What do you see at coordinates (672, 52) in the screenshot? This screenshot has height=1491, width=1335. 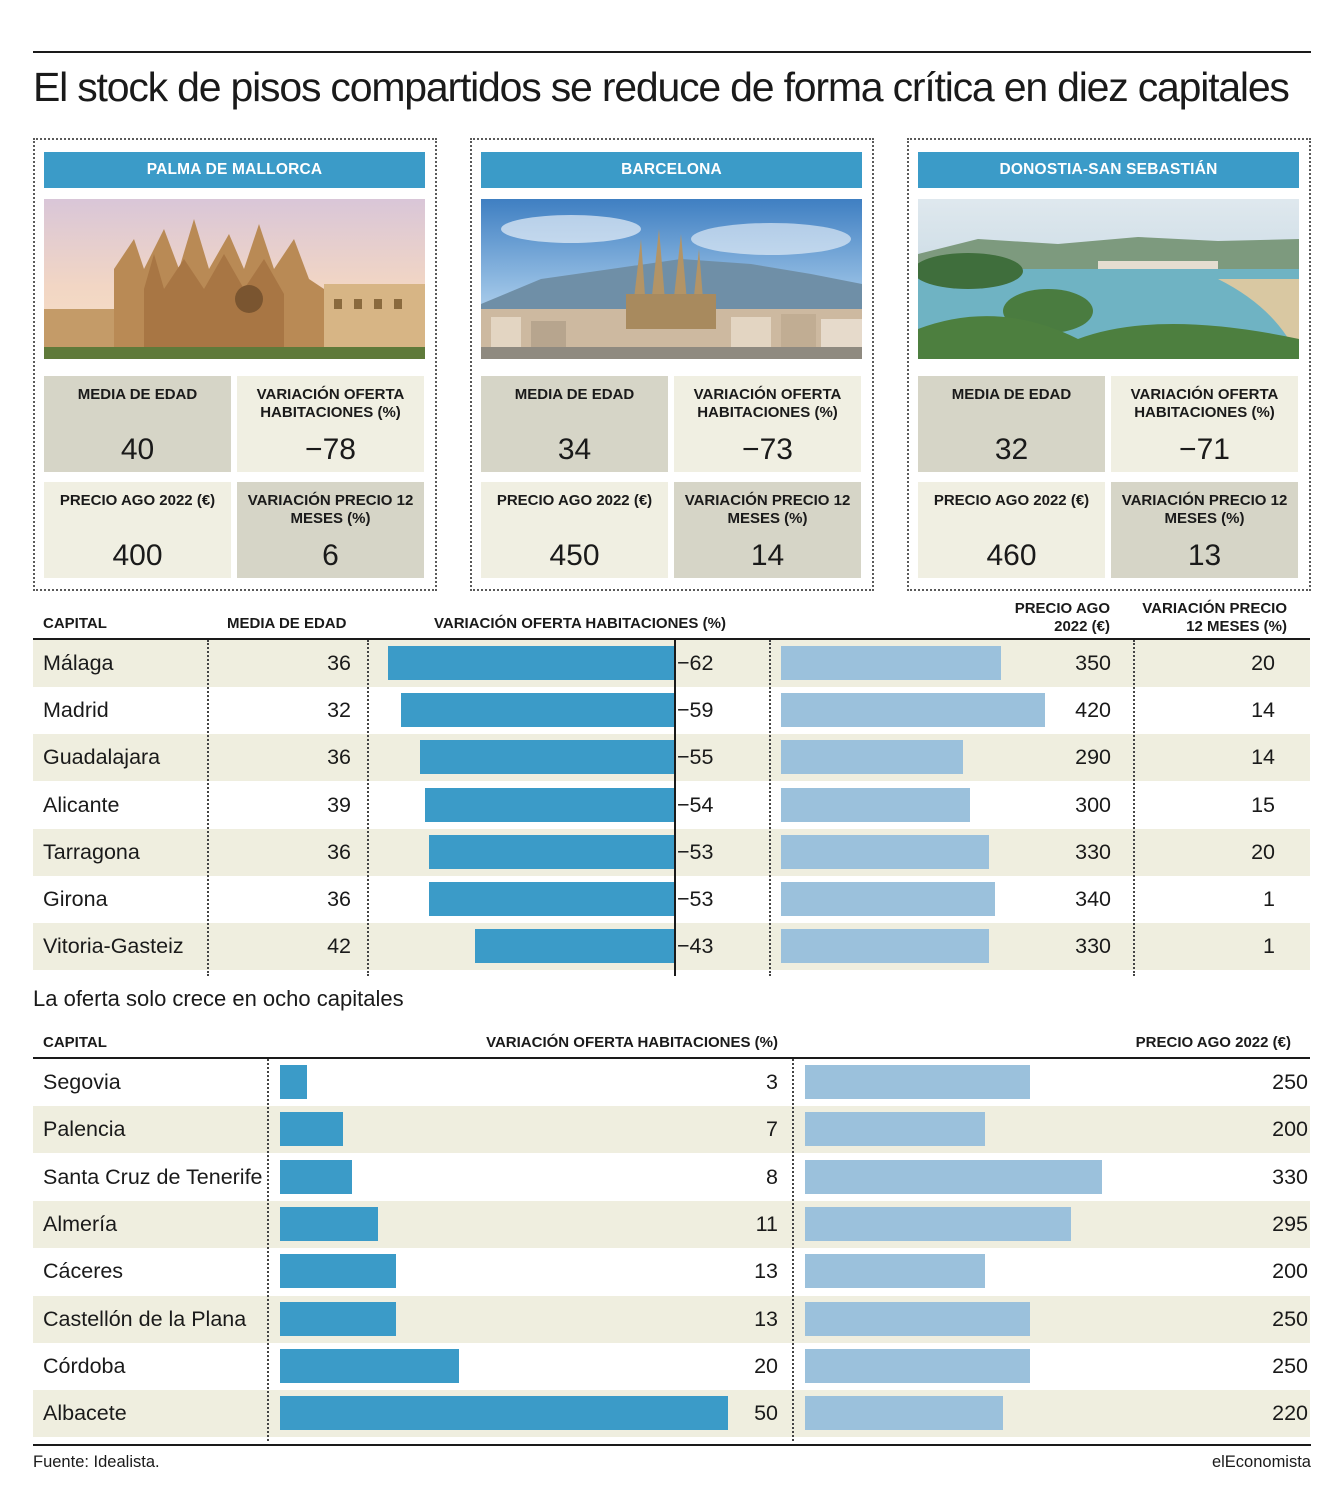 I see `top-rule` at bounding box center [672, 52].